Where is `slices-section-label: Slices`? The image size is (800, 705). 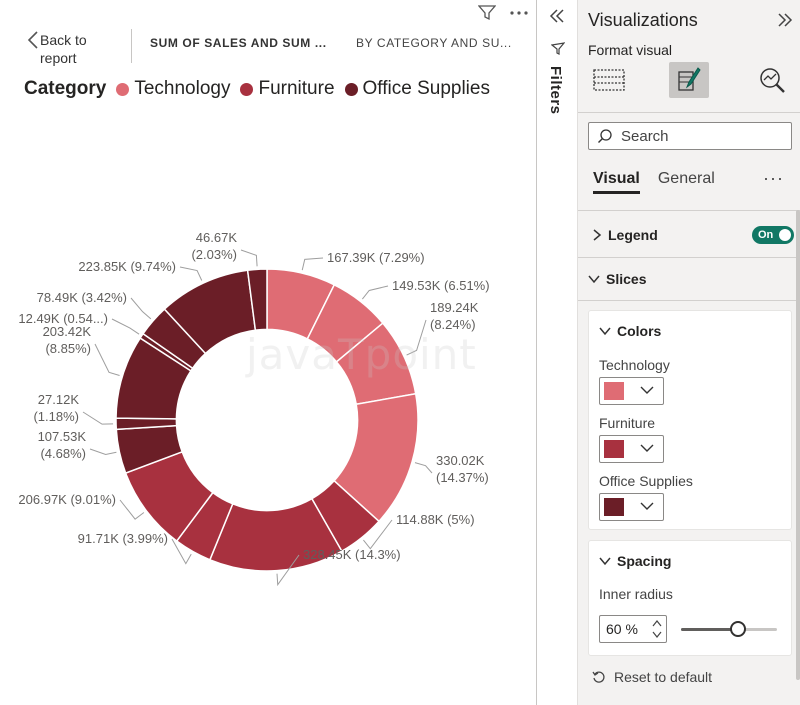 slices-section-label: Slices is located at coordinates (626, 279).